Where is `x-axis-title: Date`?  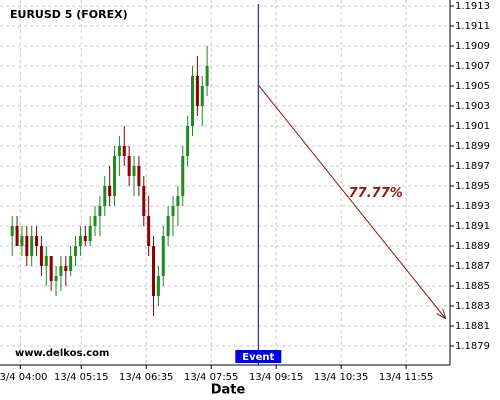 x-axis-title: Date is located at coordinates (228, 390).